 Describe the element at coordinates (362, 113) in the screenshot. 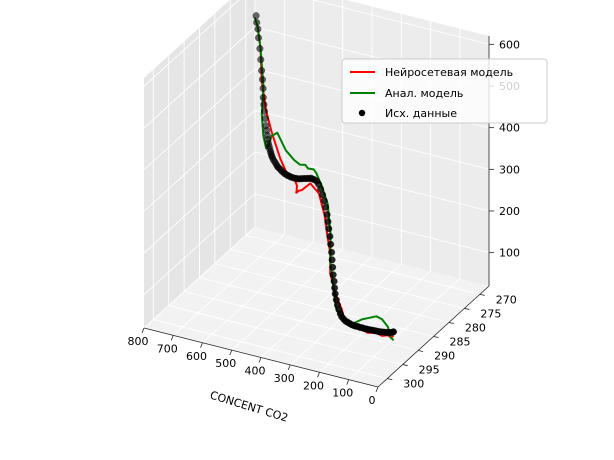

I see `legend-swatch-data` at that location.